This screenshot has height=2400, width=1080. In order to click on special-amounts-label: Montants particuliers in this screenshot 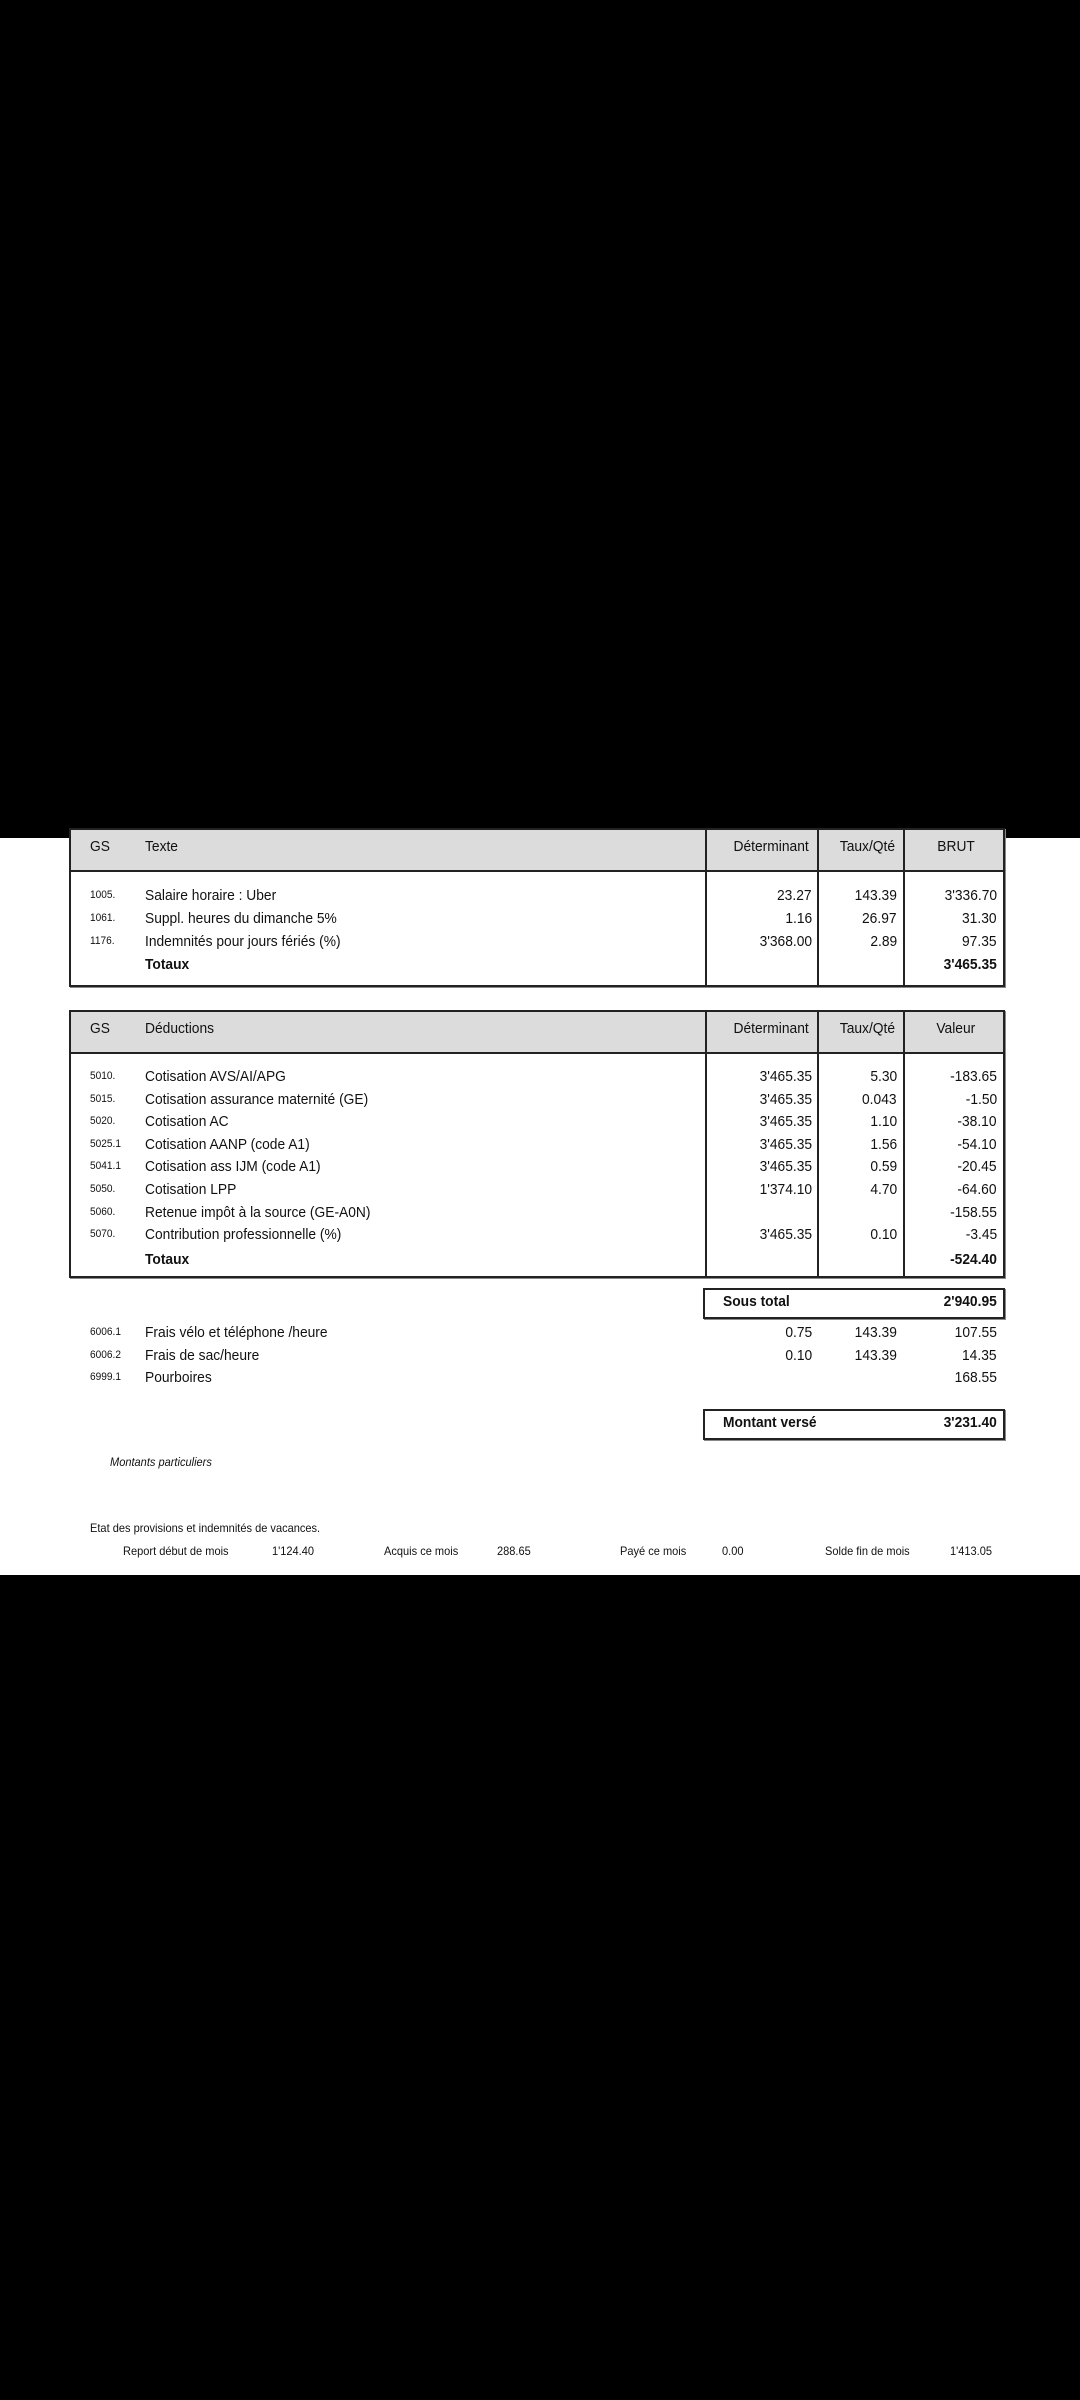, I will do `click(161, 1462)`.